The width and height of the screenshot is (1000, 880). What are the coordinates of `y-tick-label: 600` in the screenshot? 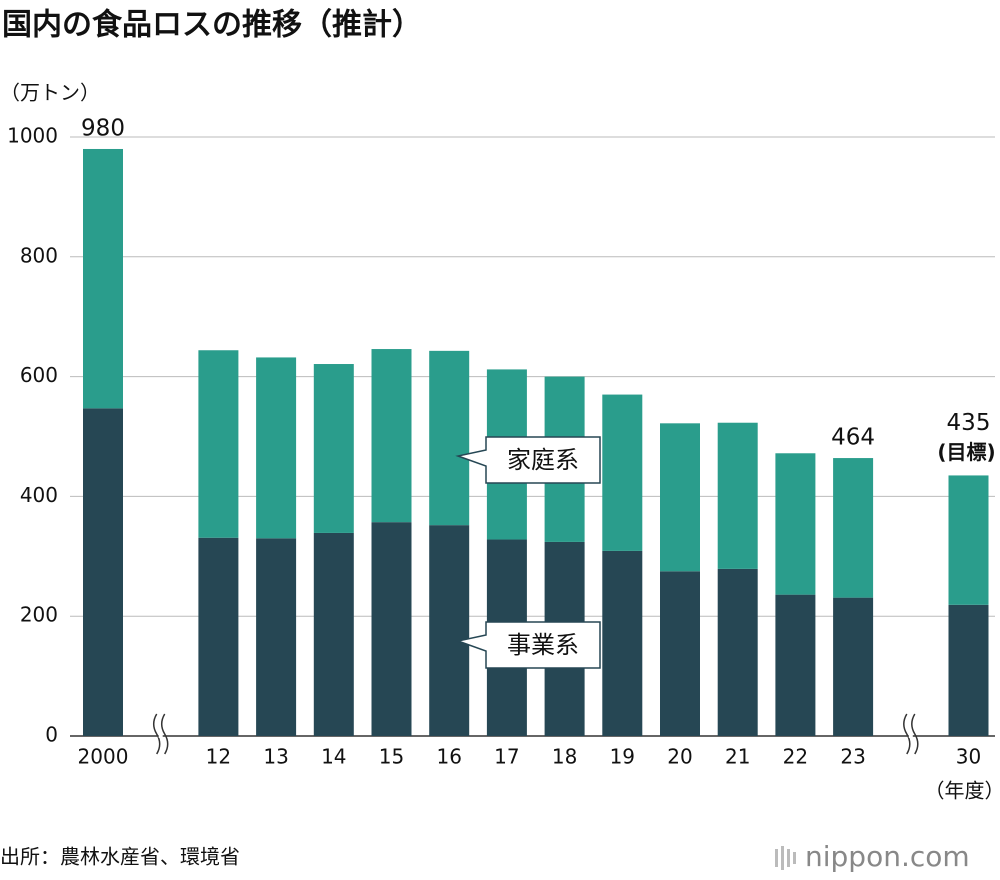 It's located at (39, 375).